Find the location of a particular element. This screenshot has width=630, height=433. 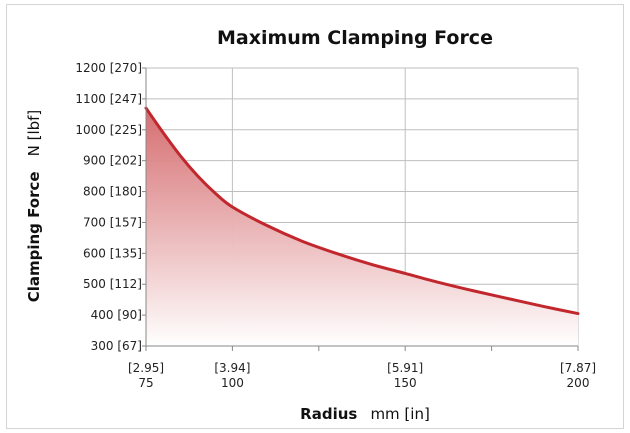

y-tick-label: 400 [90] is located at coordinates (116, 315).